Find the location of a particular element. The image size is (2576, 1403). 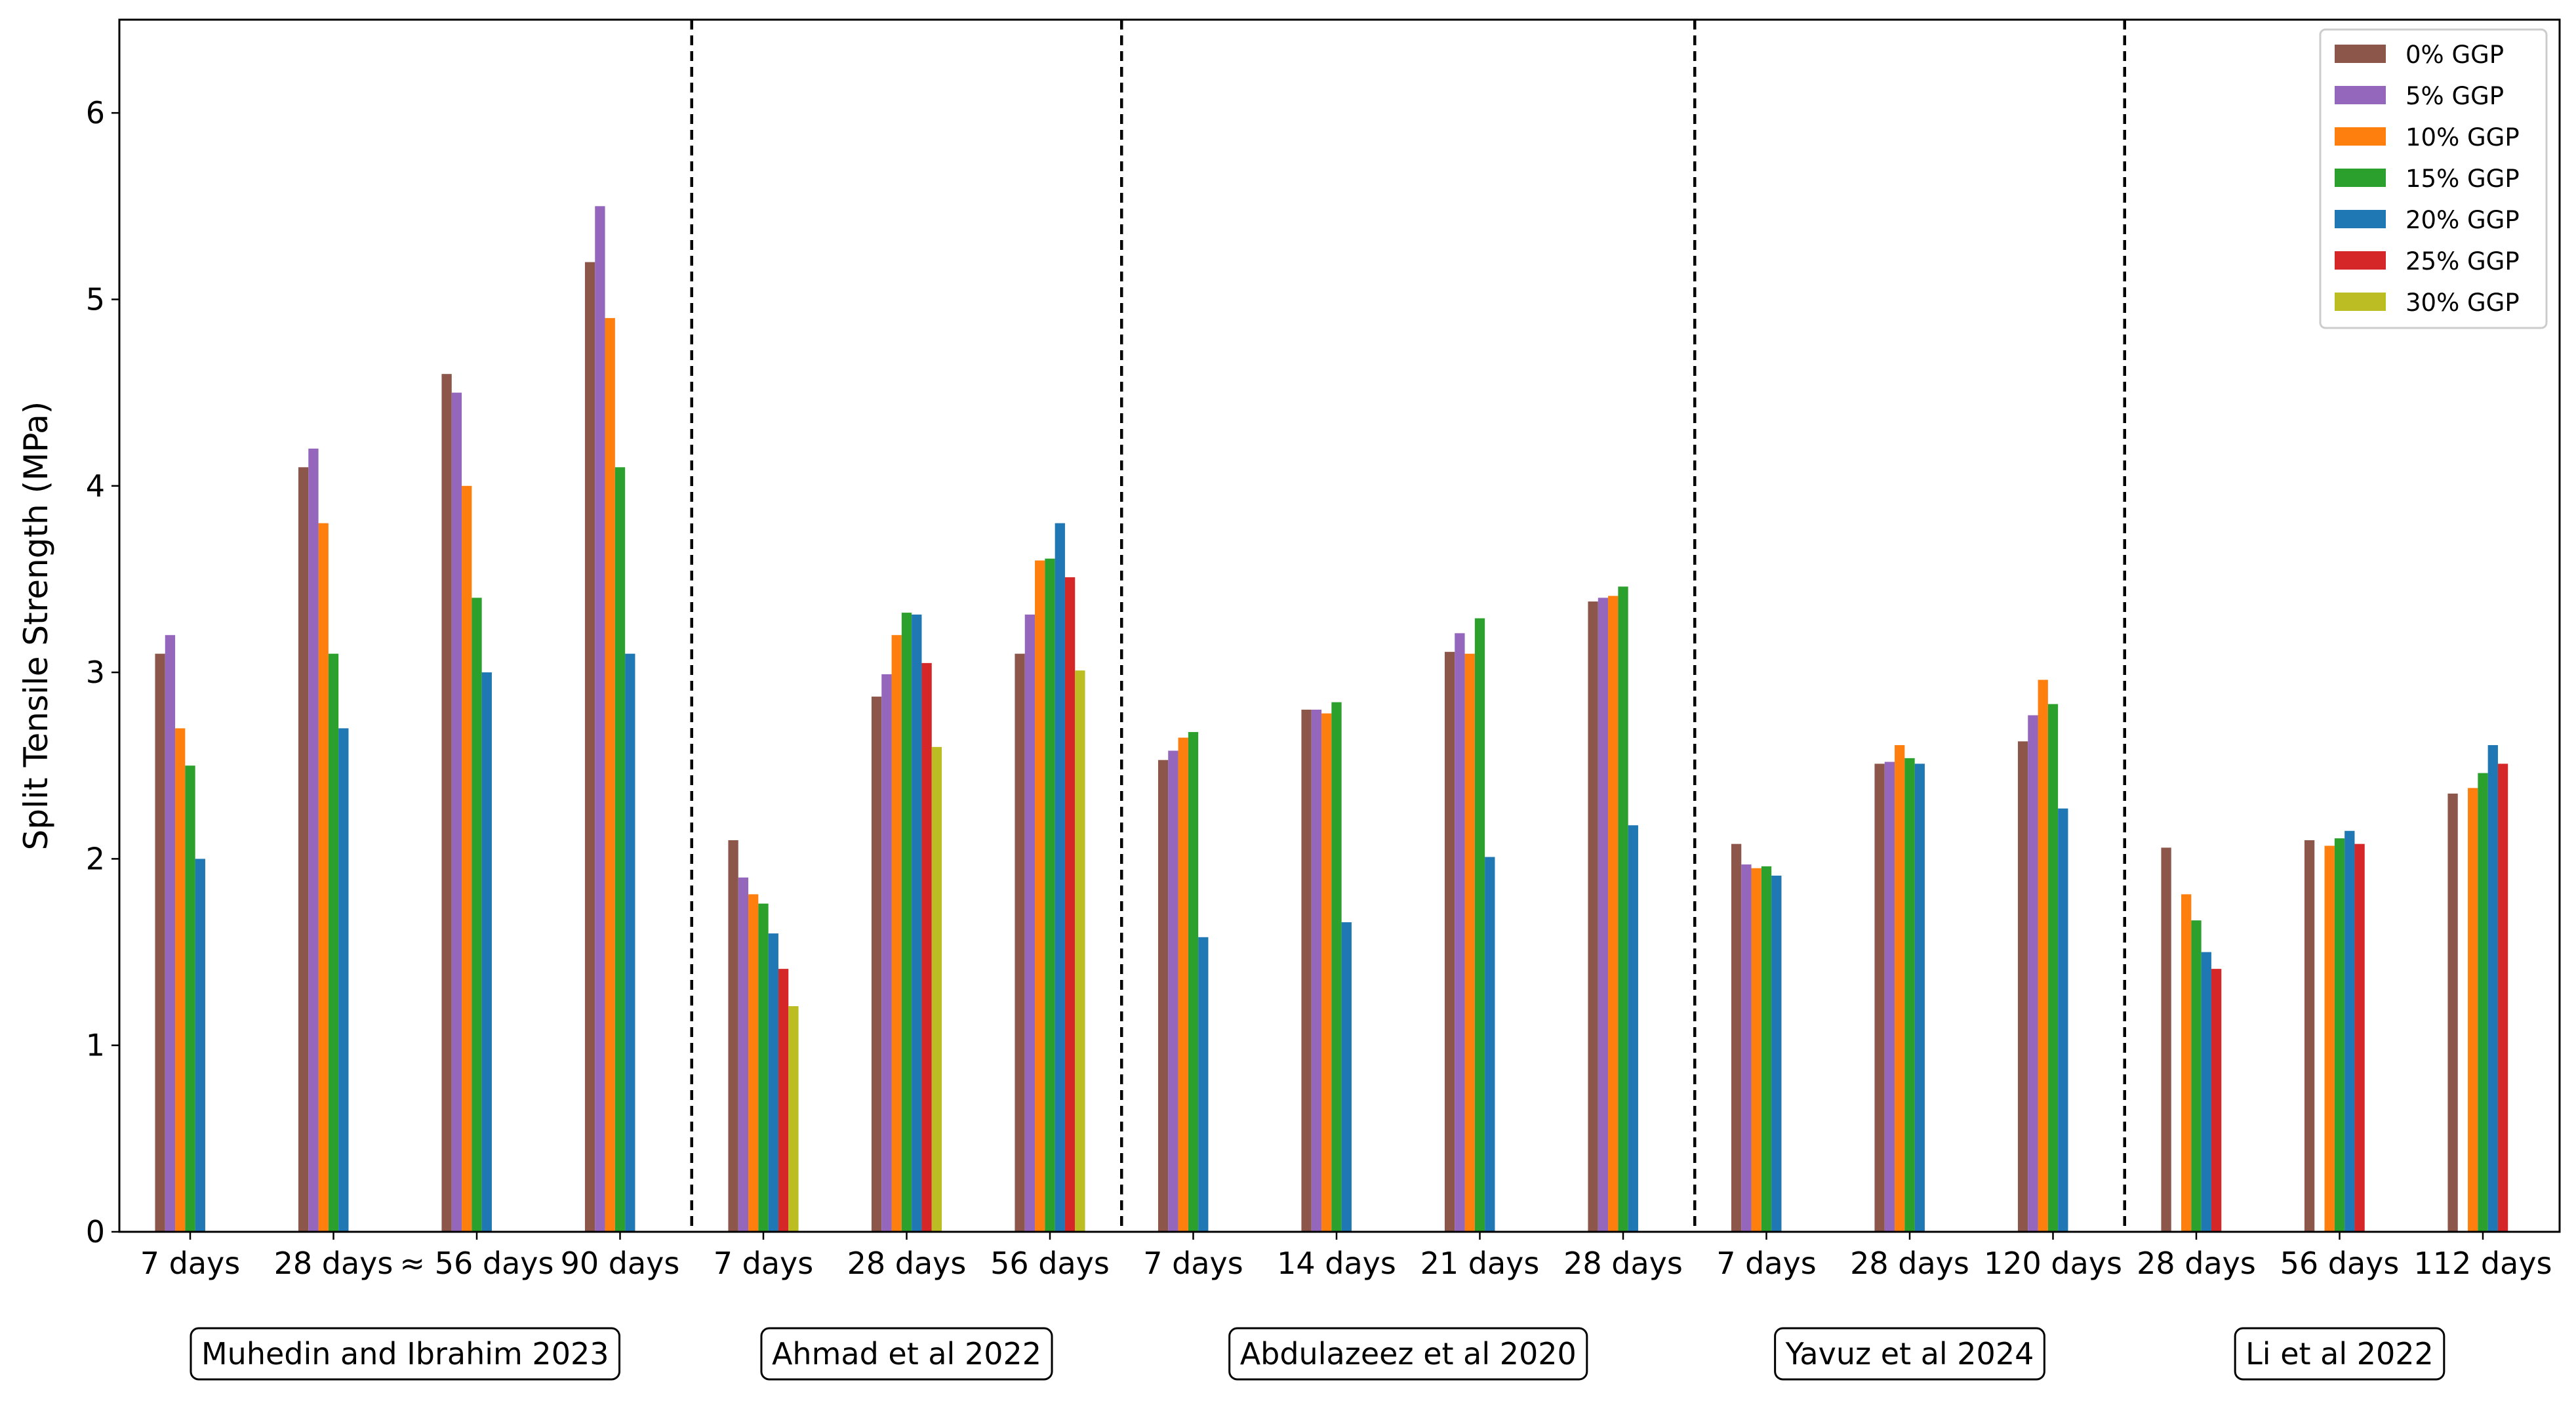

legend-label: 25% GGP is located at coordinates (2462, 261).